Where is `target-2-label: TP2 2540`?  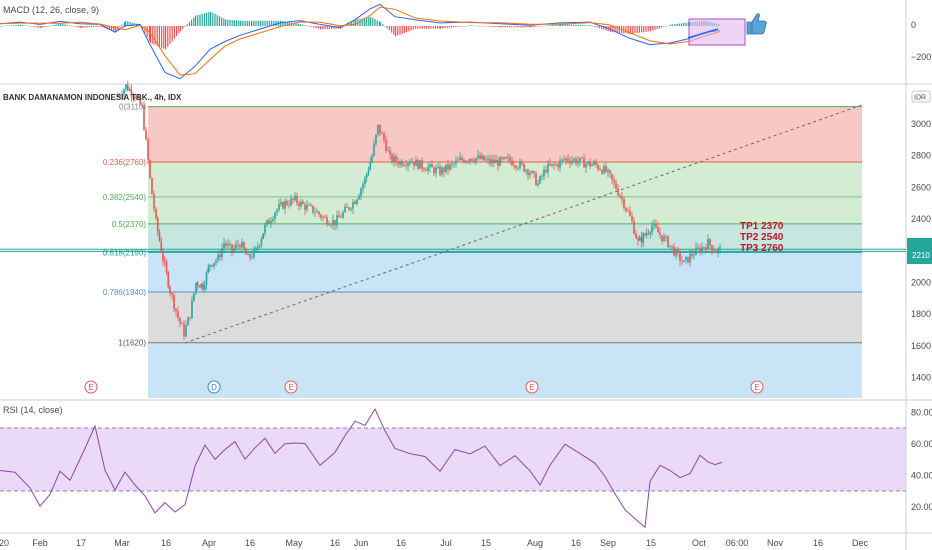 target-2-label: TP2 2540 is located at coordinates (762, 237).